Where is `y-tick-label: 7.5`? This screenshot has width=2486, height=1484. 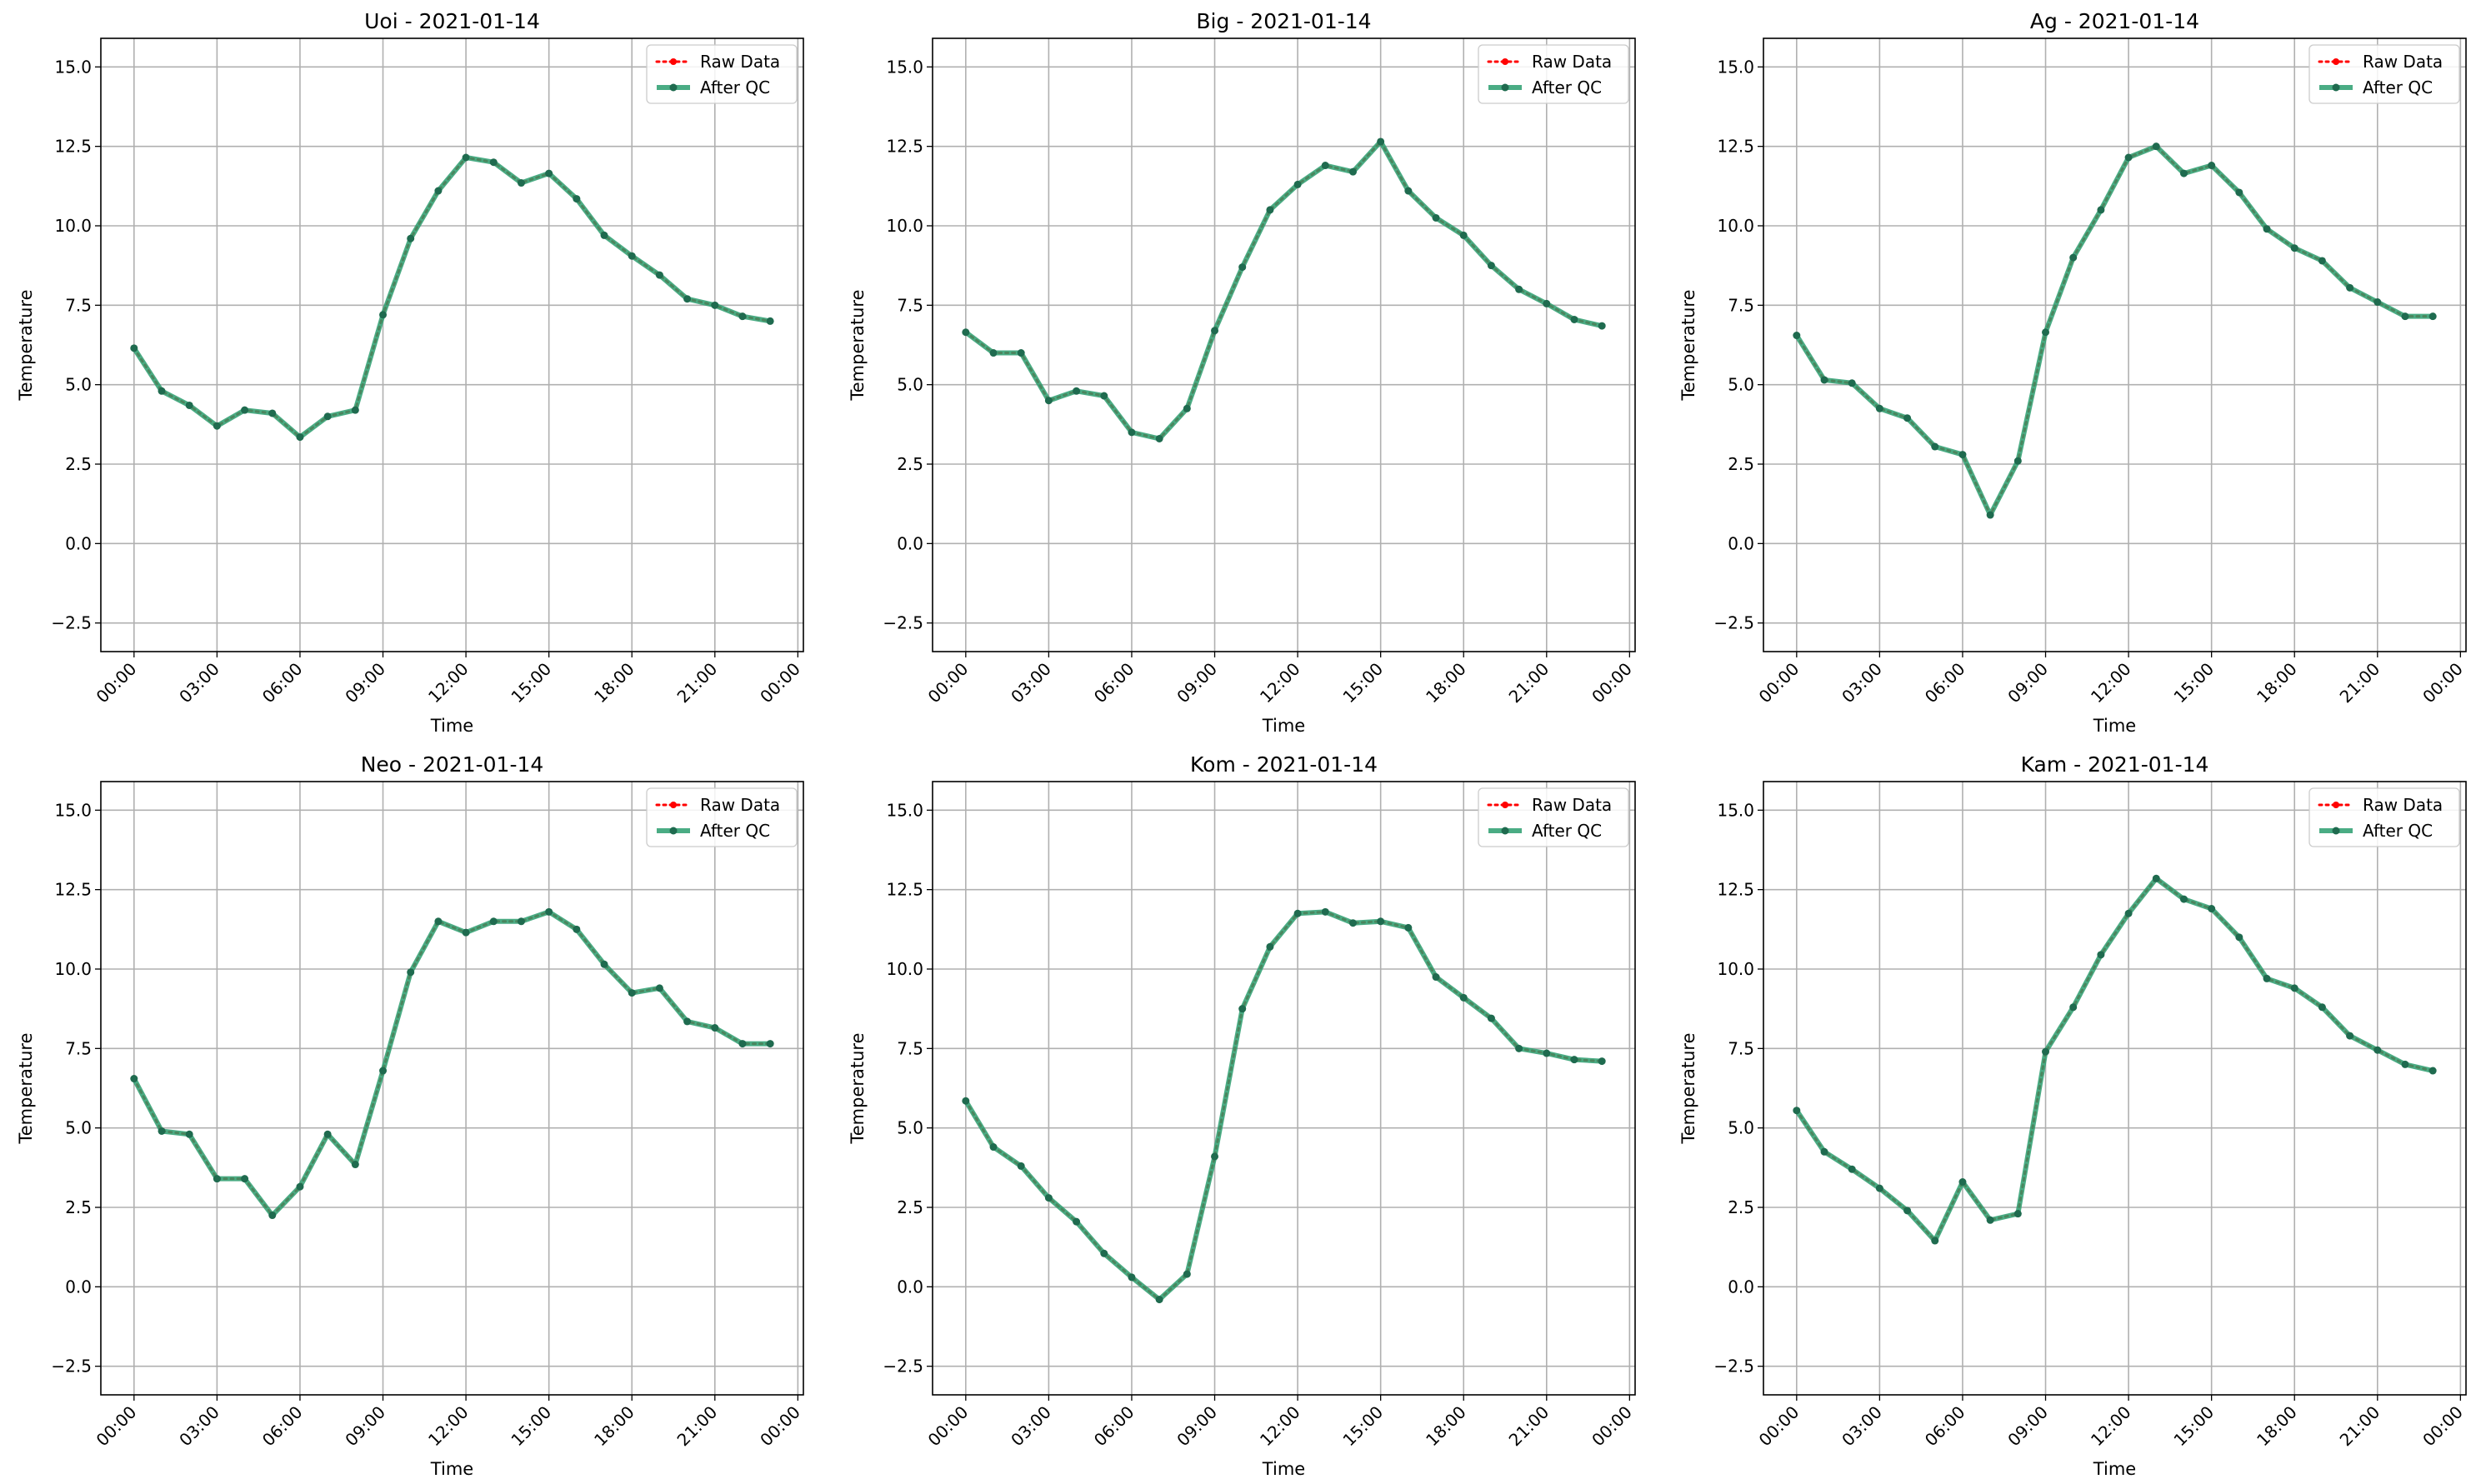
y-tick-label: 7.5 is located at coordinates (910, 305).